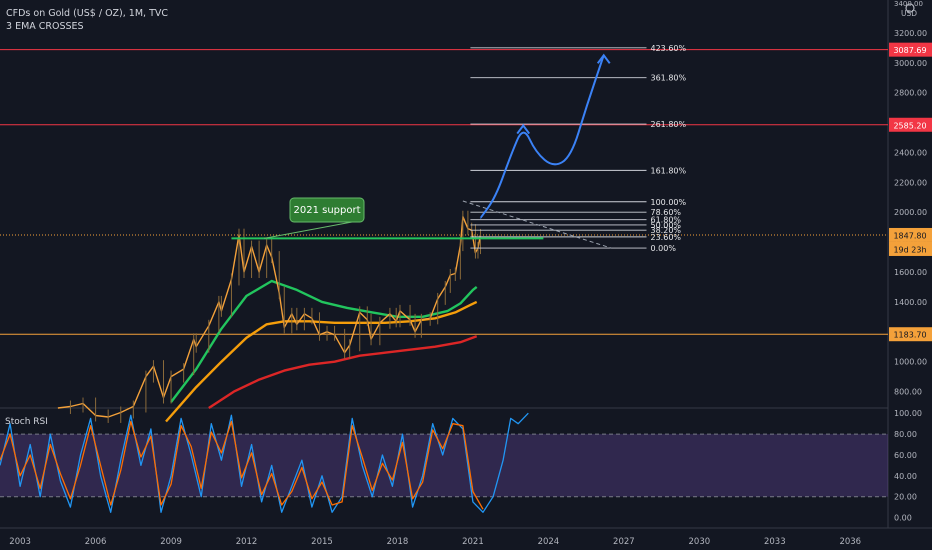 The width and height of the screenshot is (932, 550). I want to click on time-tick-label: 2024, so click(549, 542).